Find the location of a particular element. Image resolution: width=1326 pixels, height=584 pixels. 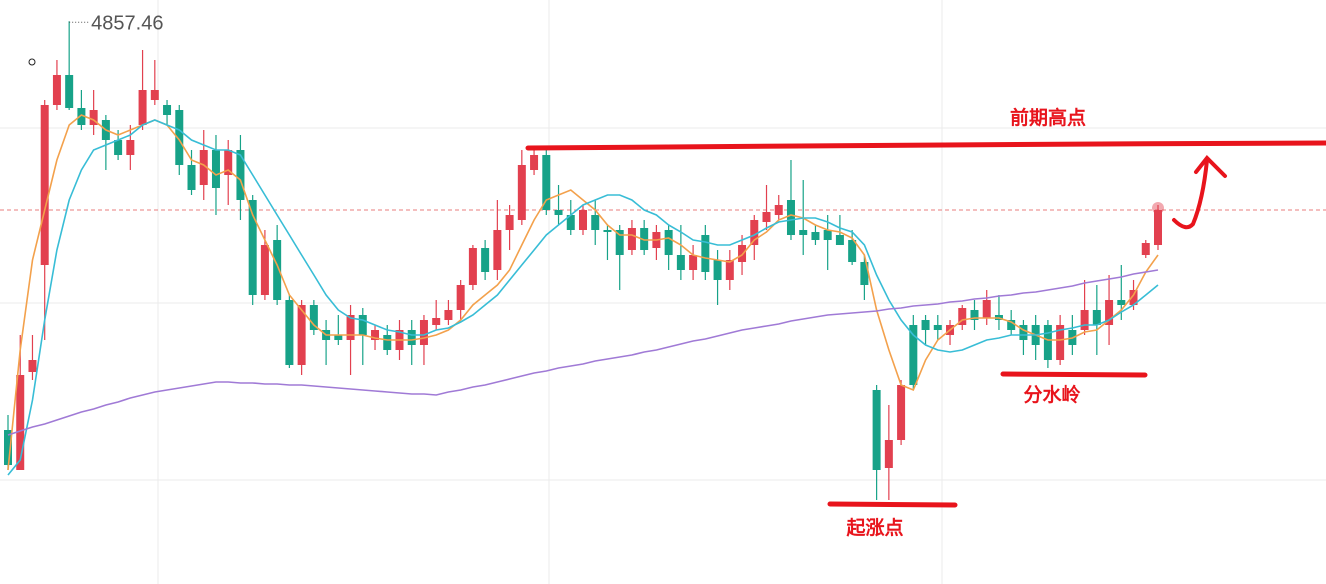

arrow-head is located at coordinates (1210, 166).